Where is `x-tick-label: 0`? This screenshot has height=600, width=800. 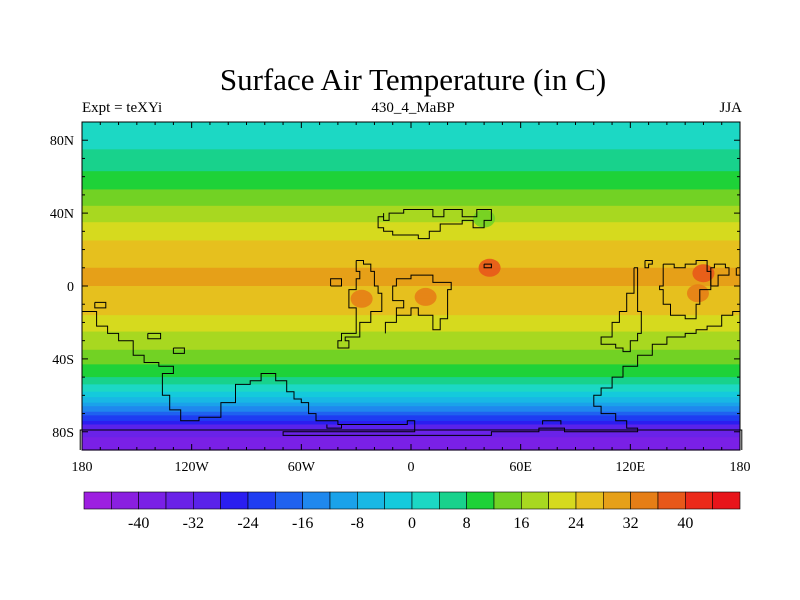
x-tick-label: 0 is located at coordinates (411, 467).